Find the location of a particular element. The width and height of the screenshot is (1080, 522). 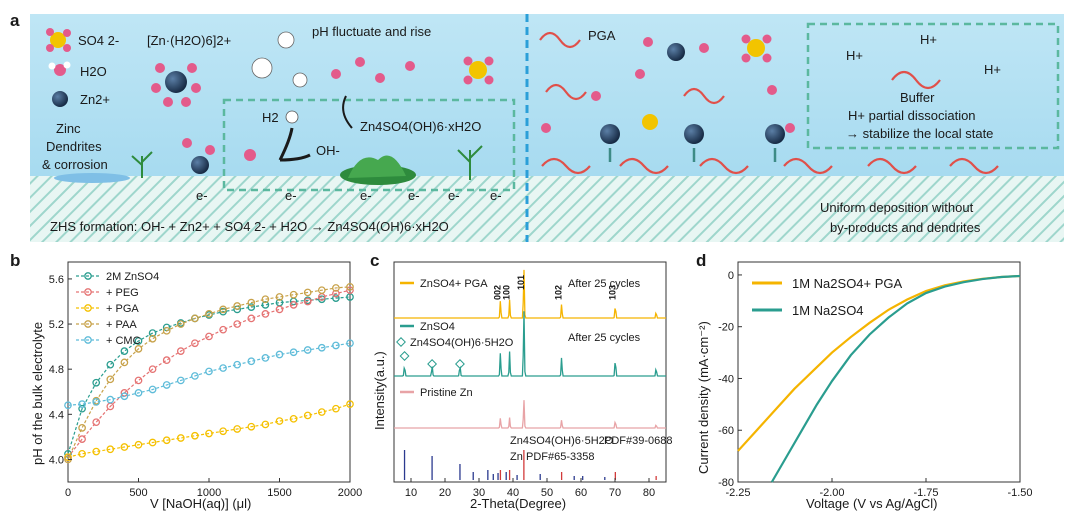

x-tick-label: 20 is located at coordinates (445, 493).